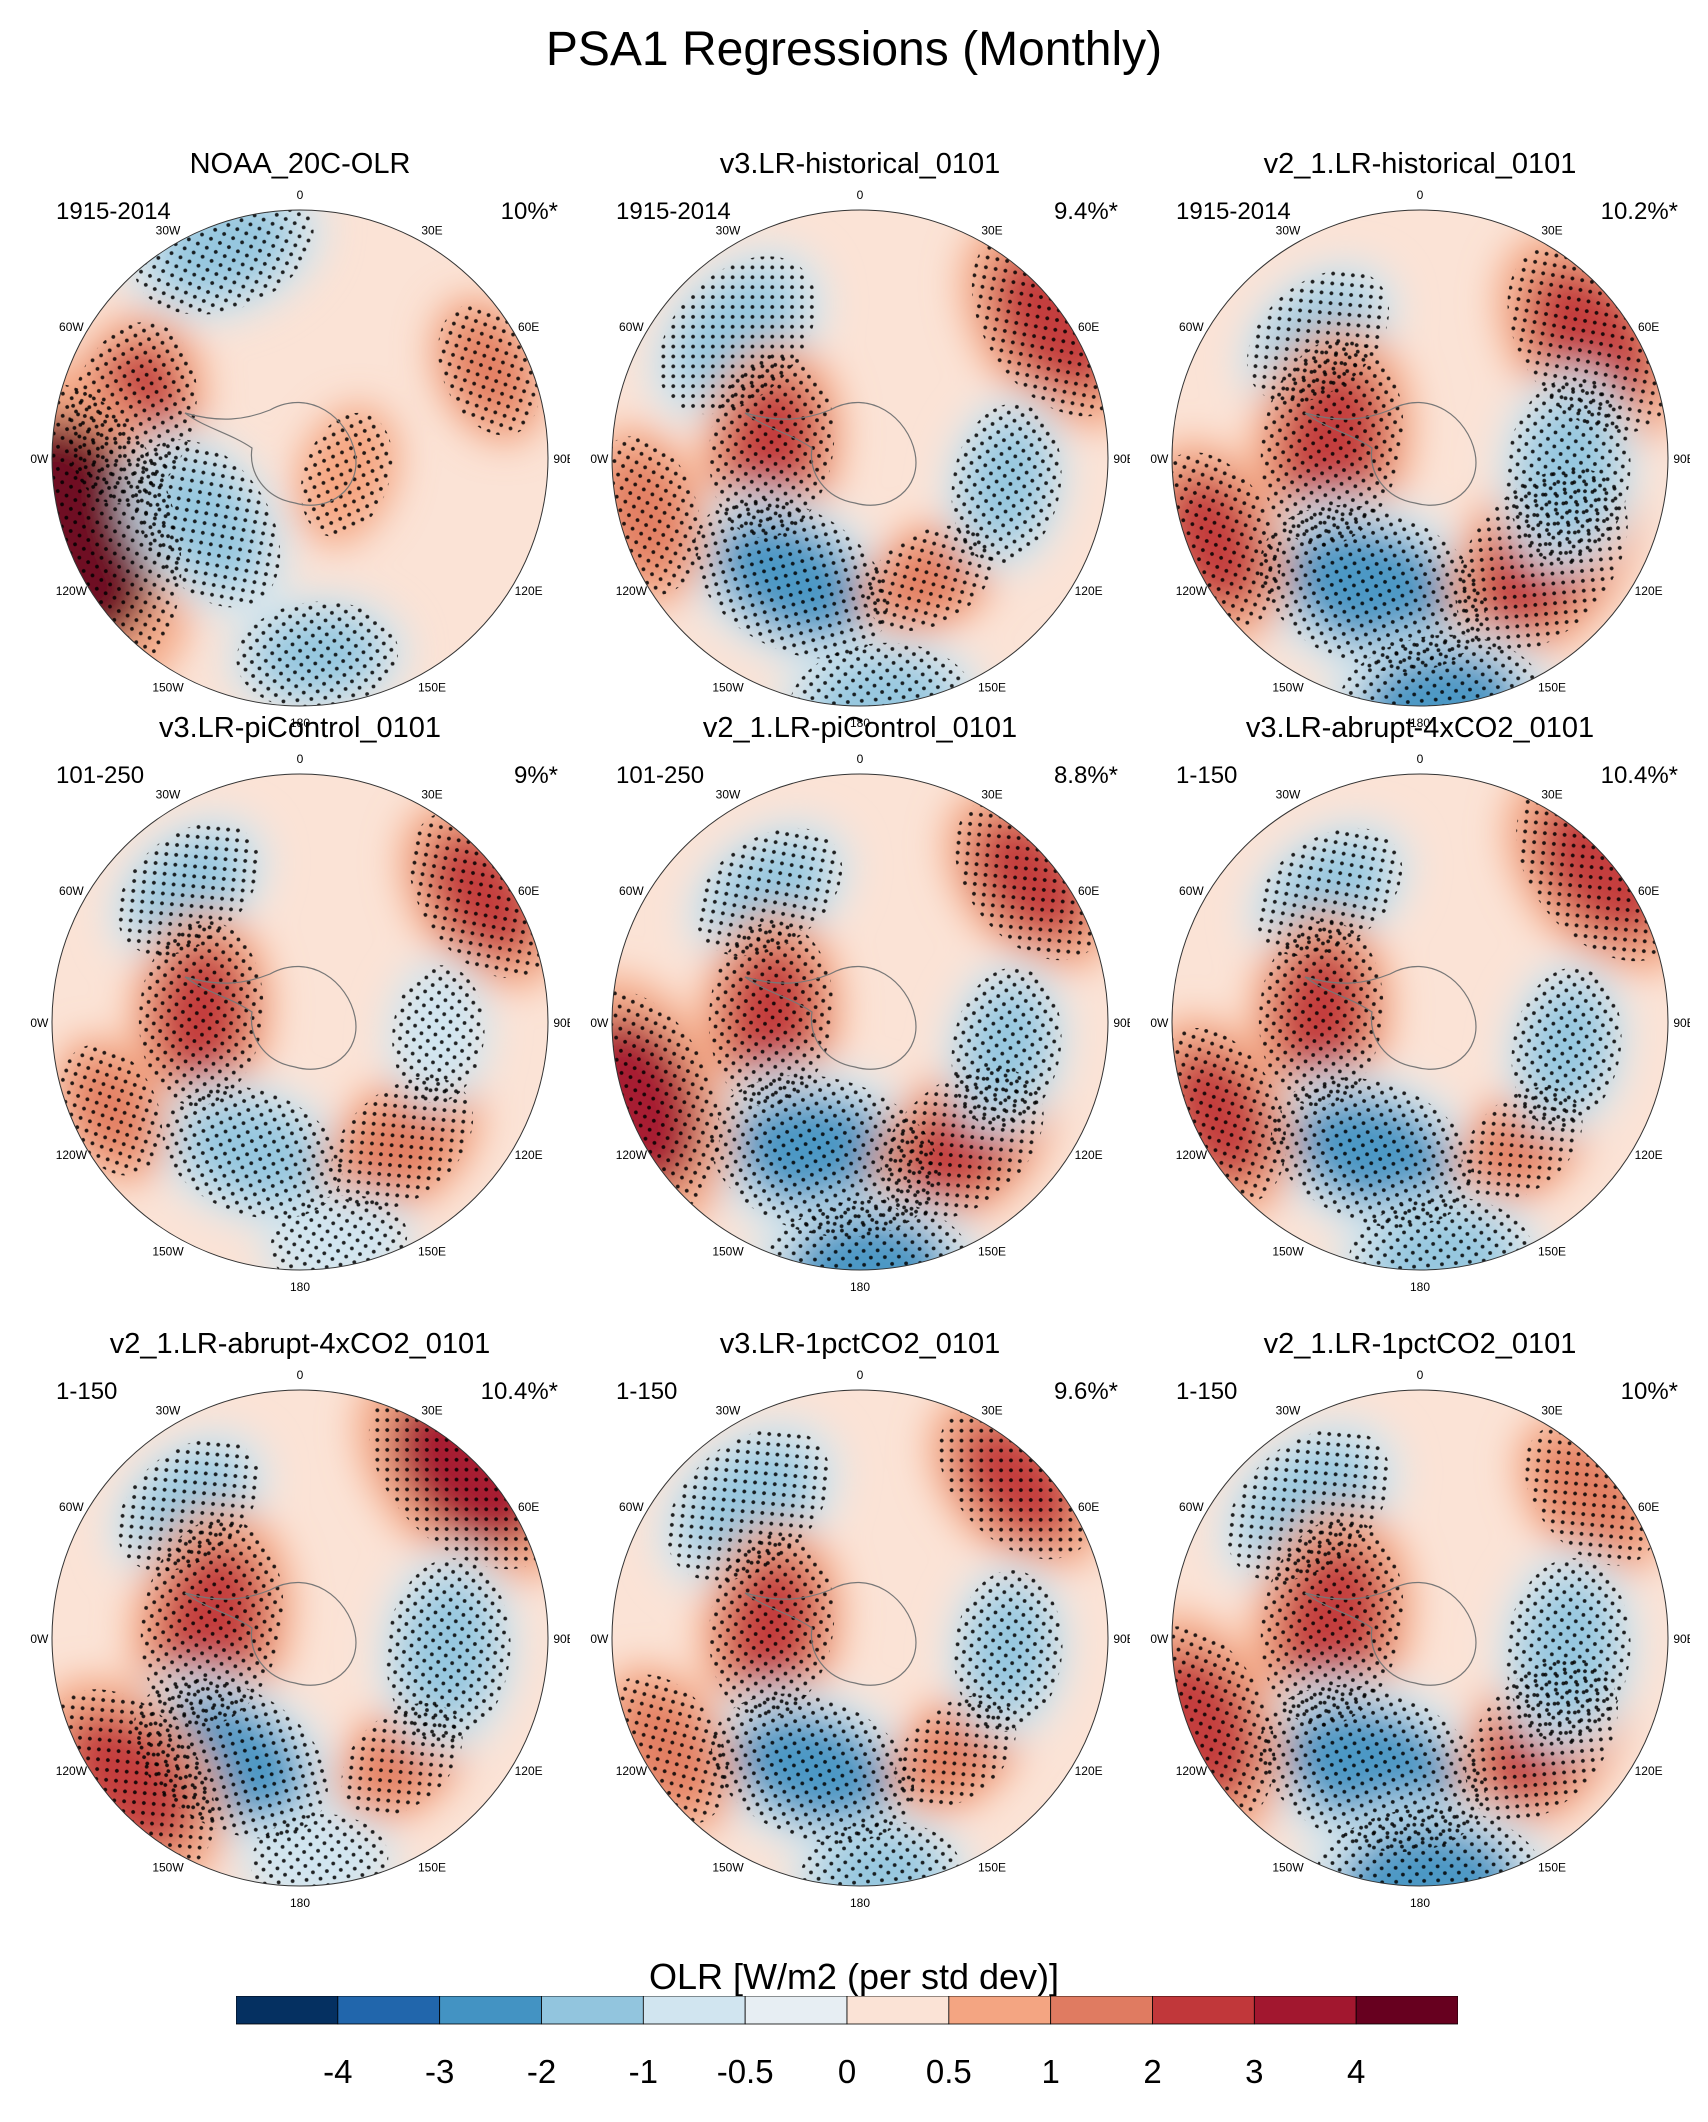 This screenshot has height=2122, width=1708. What do you see at coordinates (854, 1976) in the screenshot?
I see `colorbar-label: OLR [W/m2 (per std dev)]` at bounding box center [854, 1976].